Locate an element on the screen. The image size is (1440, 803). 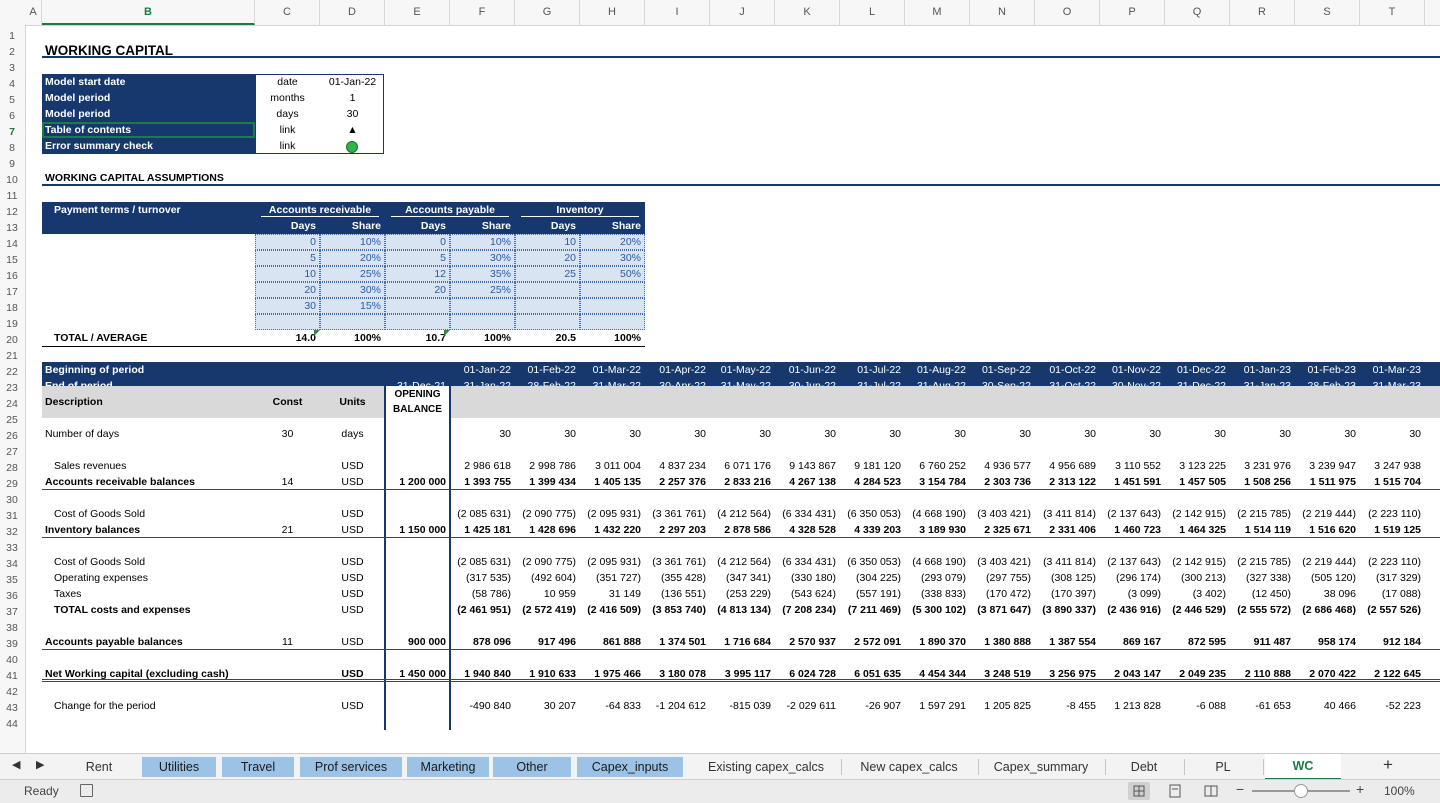
calc-row-value: 40 466 is located at coordinates (1325, 706).